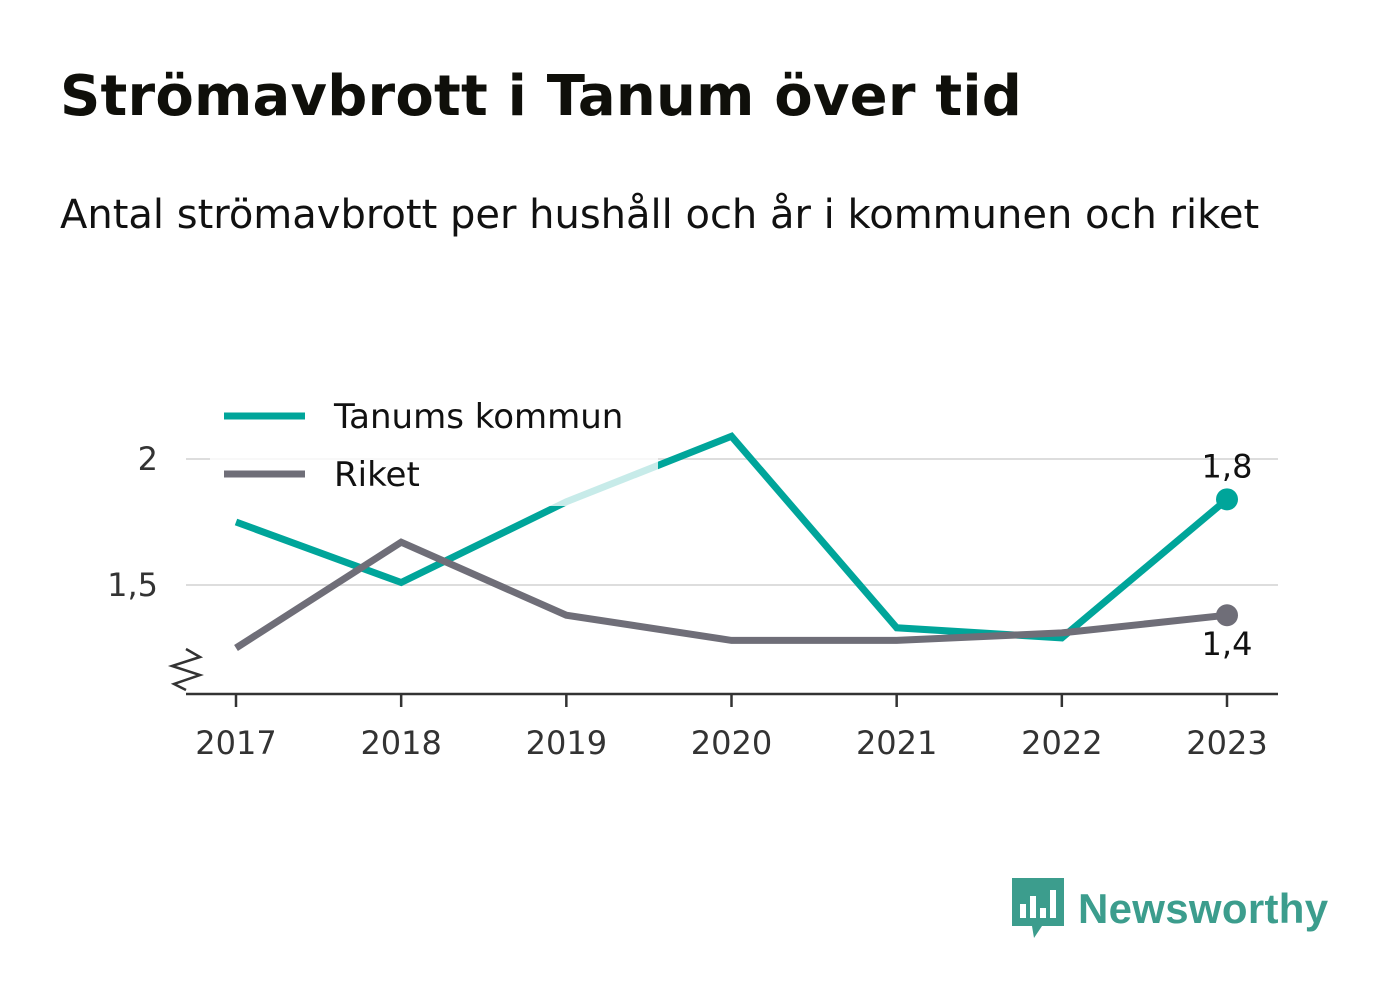  Describe the element at coordinates (896, 743) in the screenshot. I see `x-tick-label: 2021` at that location.